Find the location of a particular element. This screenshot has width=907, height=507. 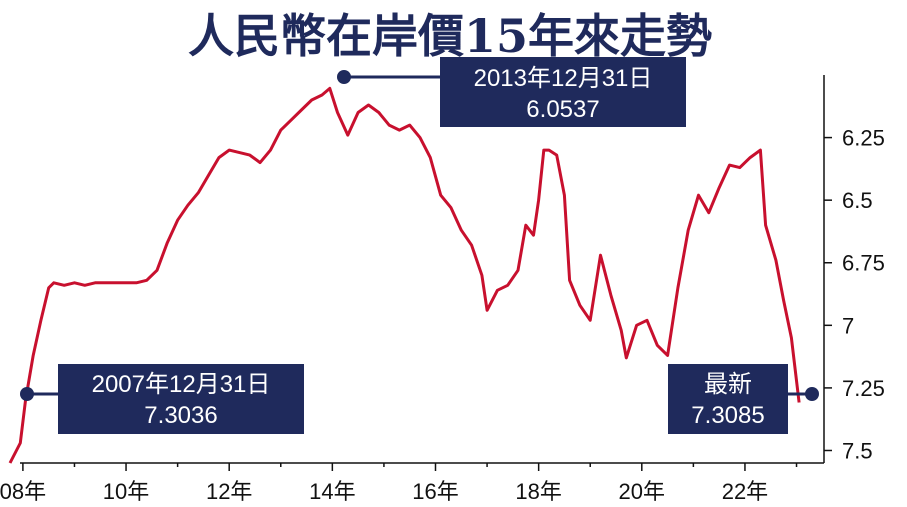

chart-title: 人民幣在岸價15年來走勢 is located at coordinates (450, 36).